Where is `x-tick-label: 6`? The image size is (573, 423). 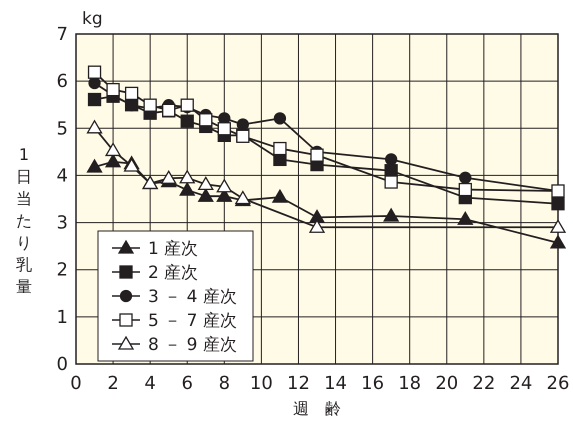
x-tick-label: 6 is located at coordinates (187, 383).